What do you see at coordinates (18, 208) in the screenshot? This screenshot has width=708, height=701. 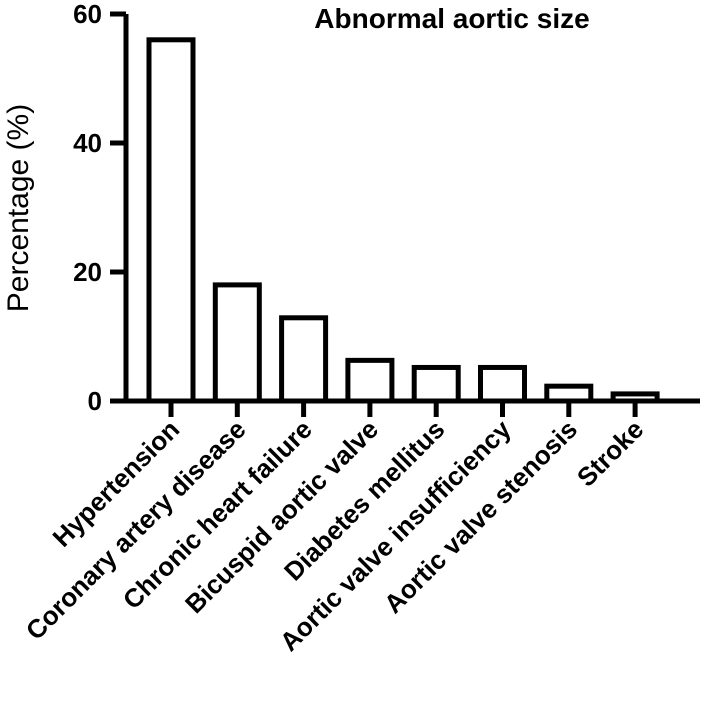 I see `y-axis-label: Percentage (%)` at bounding box center [18, 208].